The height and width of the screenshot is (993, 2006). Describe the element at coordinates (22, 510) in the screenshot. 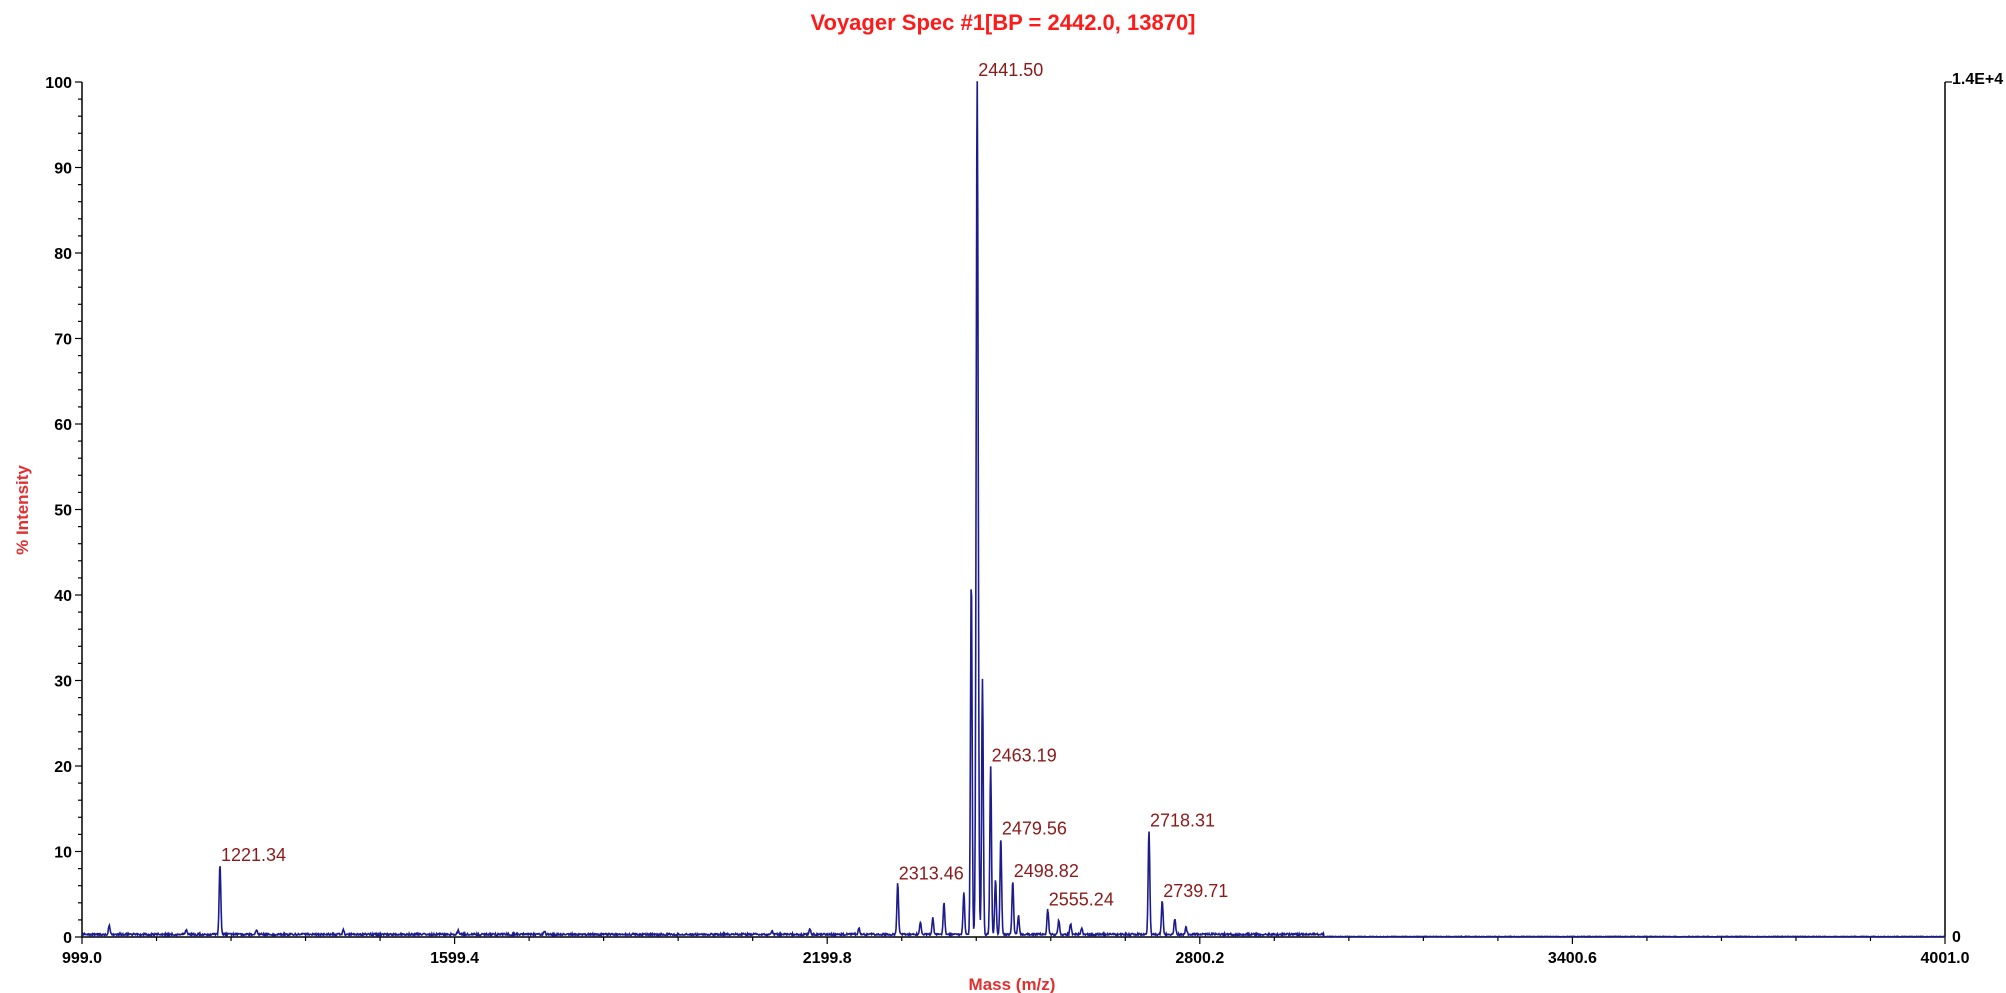

I see `y-axis-label: % Intensity` at that location.